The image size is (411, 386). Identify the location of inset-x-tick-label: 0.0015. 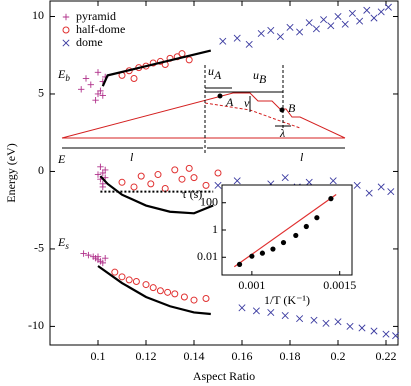
(339, 285).